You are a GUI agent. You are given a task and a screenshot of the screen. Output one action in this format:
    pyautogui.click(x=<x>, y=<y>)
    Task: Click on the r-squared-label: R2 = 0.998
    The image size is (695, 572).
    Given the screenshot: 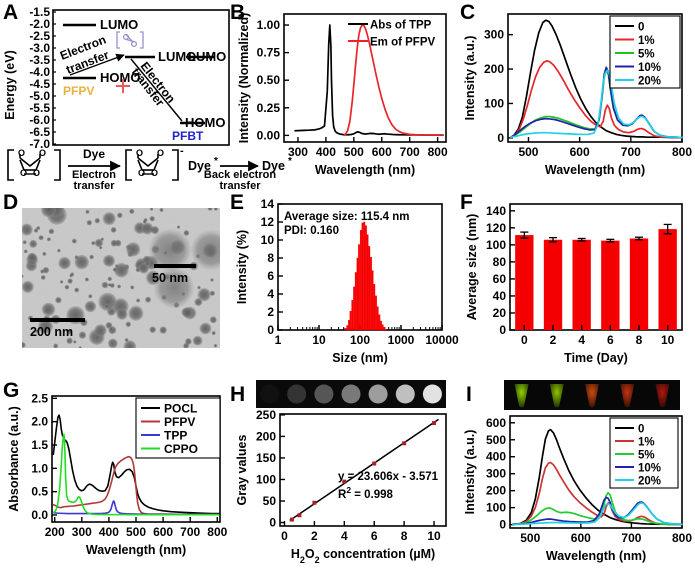 What is the action you would take?
    pyautogui.click(x=366, y=493)
    